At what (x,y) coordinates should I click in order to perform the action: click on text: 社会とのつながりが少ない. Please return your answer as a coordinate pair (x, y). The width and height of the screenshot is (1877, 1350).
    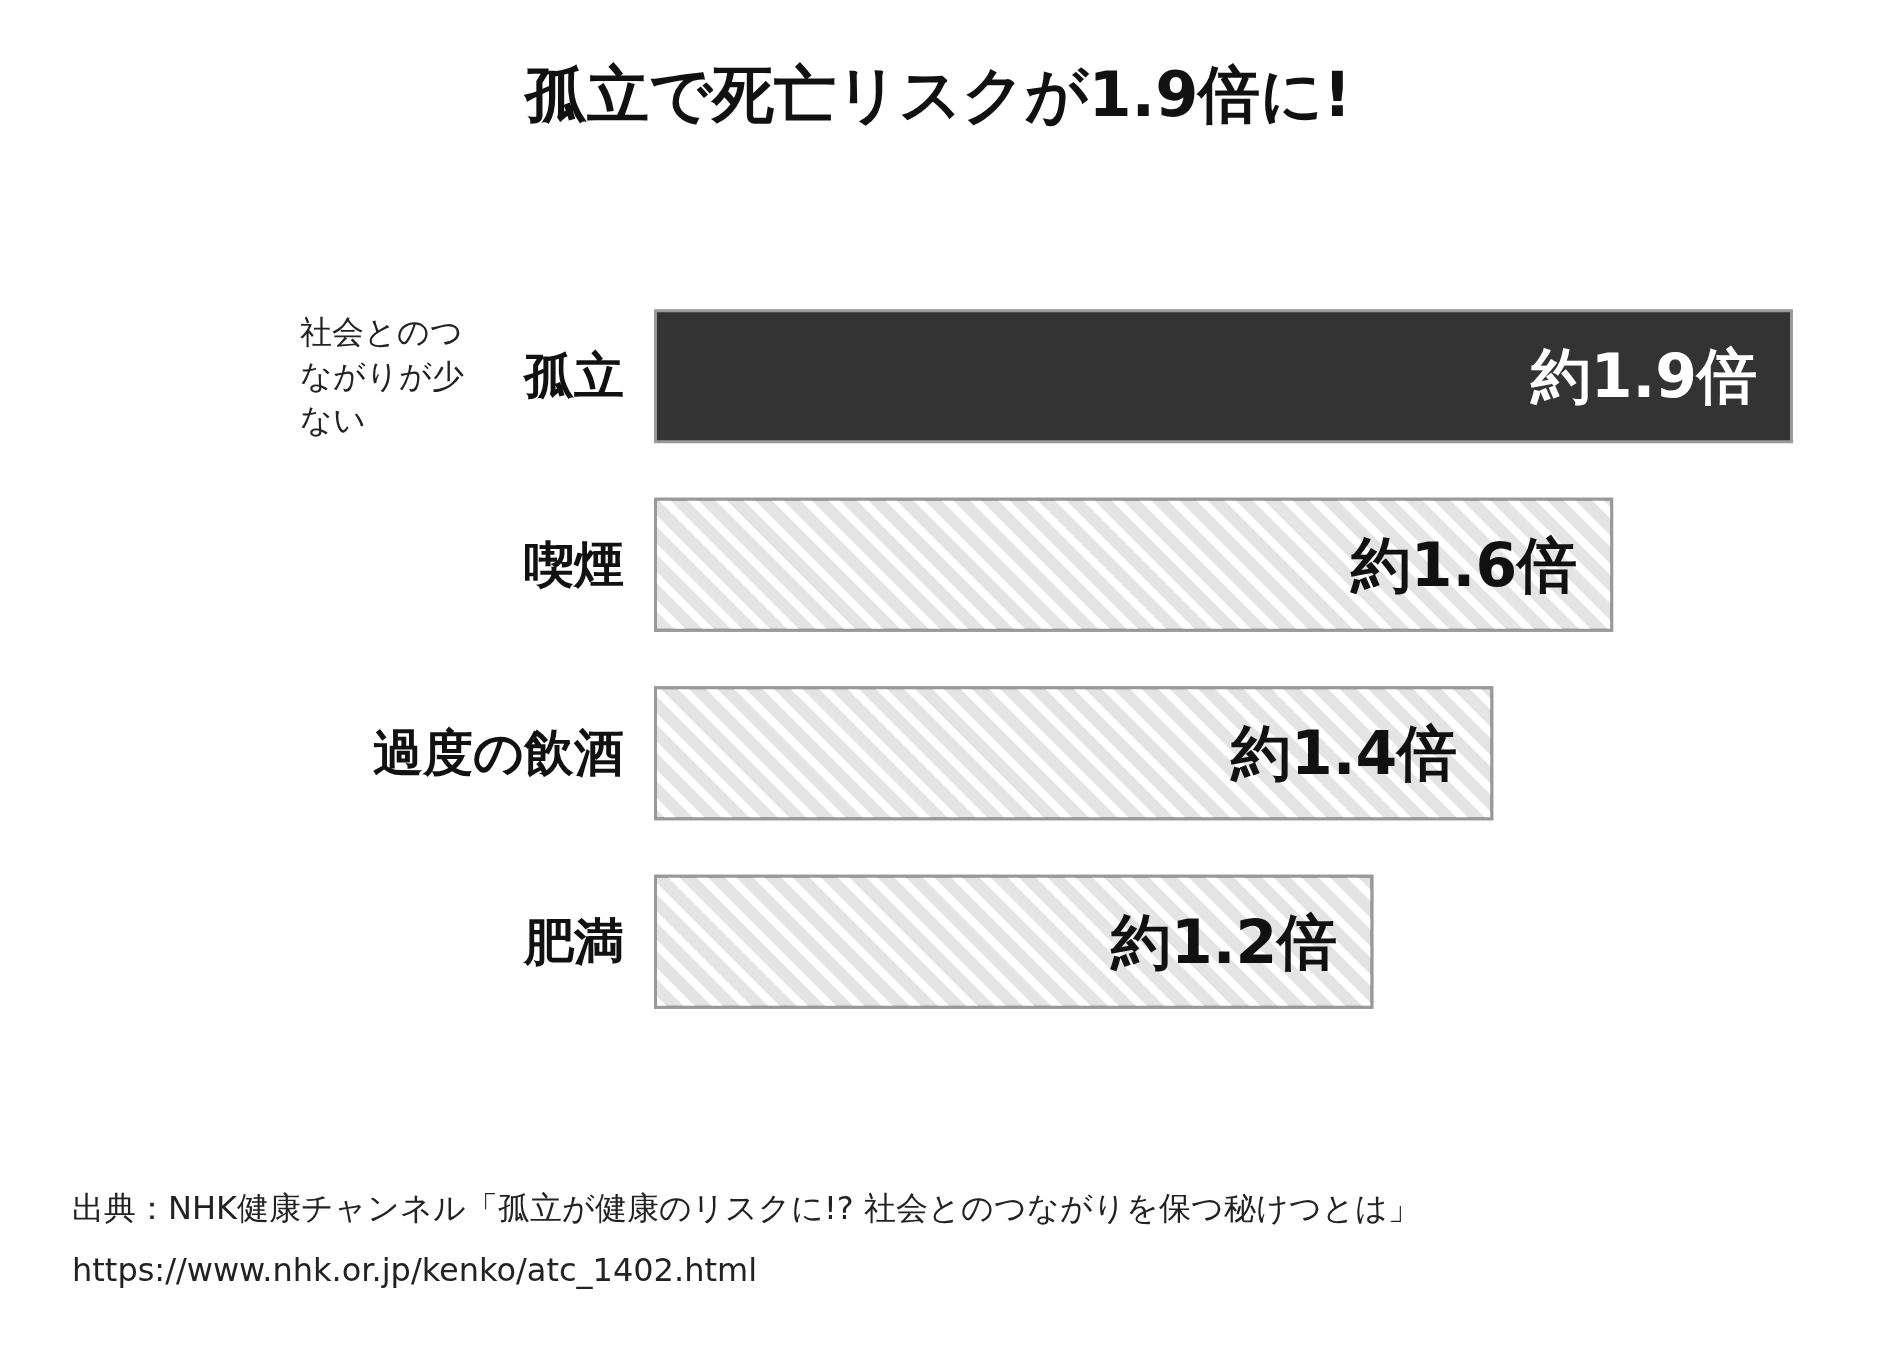
    Looking at the image, I should click on (382, 376).